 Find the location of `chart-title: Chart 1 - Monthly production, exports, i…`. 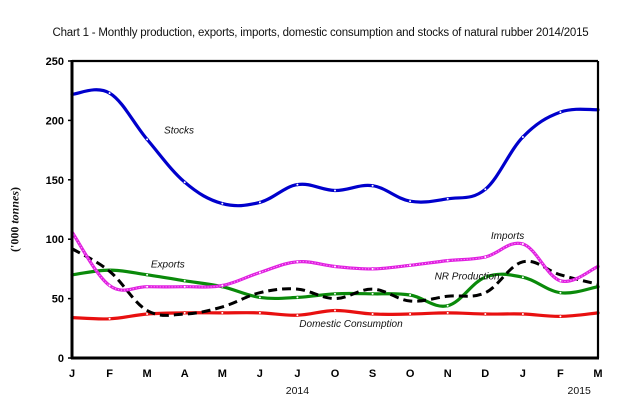

chart-title: Chart 1 - Monthly production, exports, i… is located at coordinates (320, 33).